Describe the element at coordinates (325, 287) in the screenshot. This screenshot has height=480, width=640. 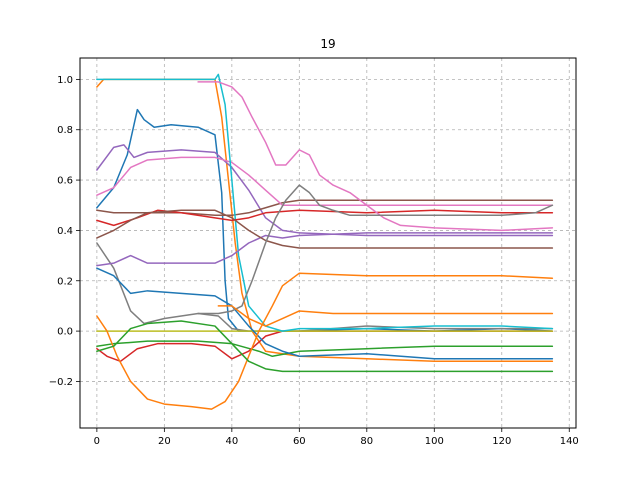
I see `series-line-s8` at that location.